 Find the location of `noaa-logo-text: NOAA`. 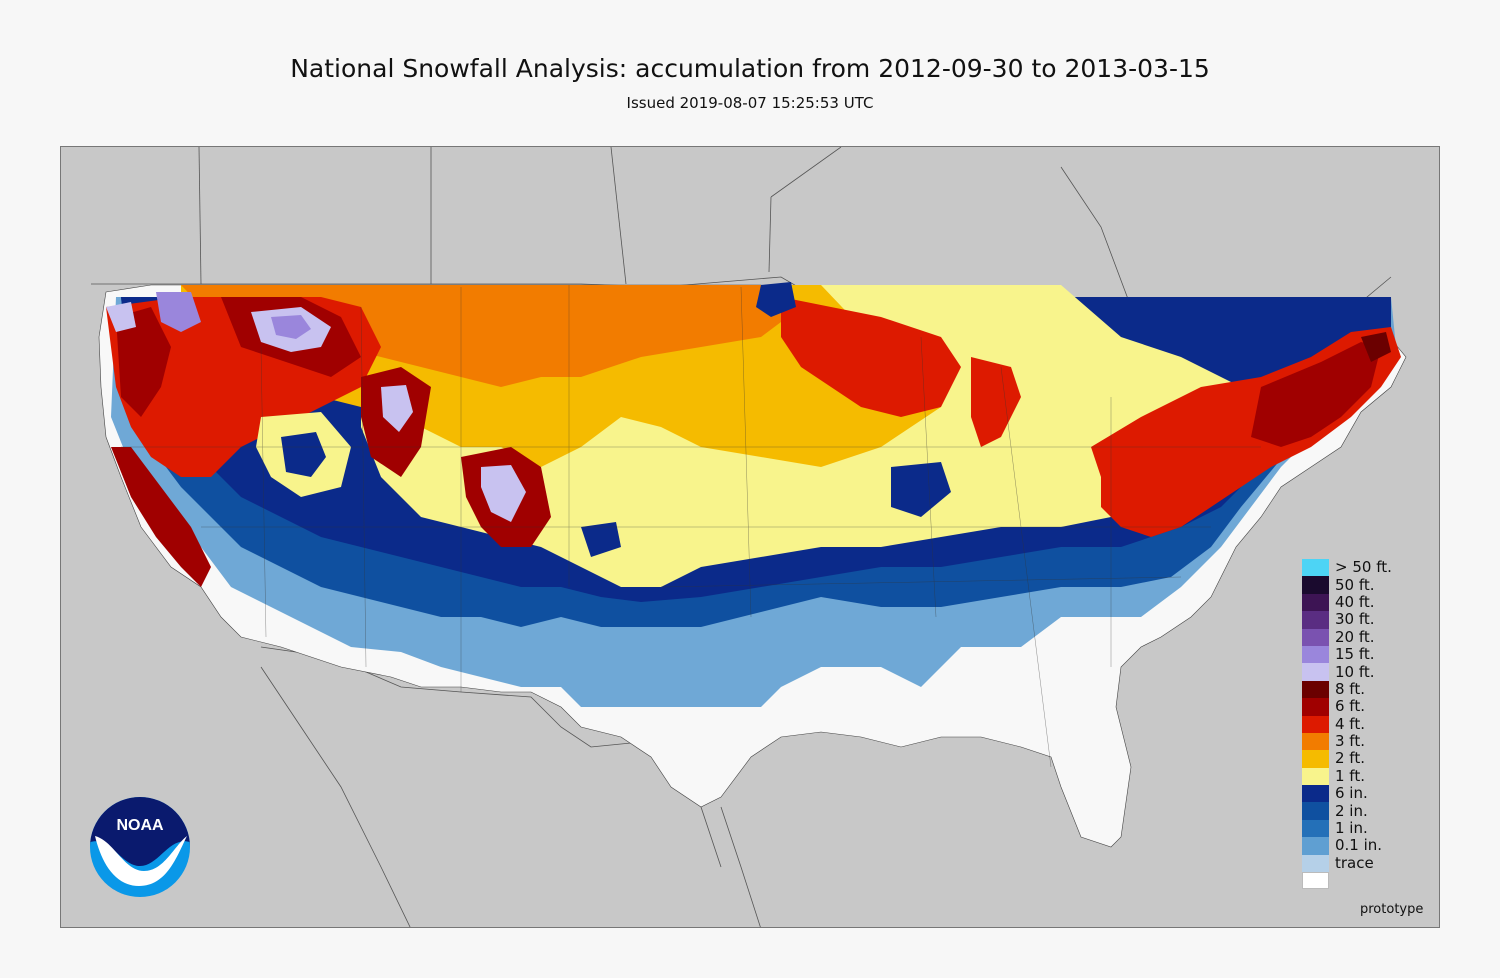

noaa-logo-text: NOAA is located at coordinates (140, 825).